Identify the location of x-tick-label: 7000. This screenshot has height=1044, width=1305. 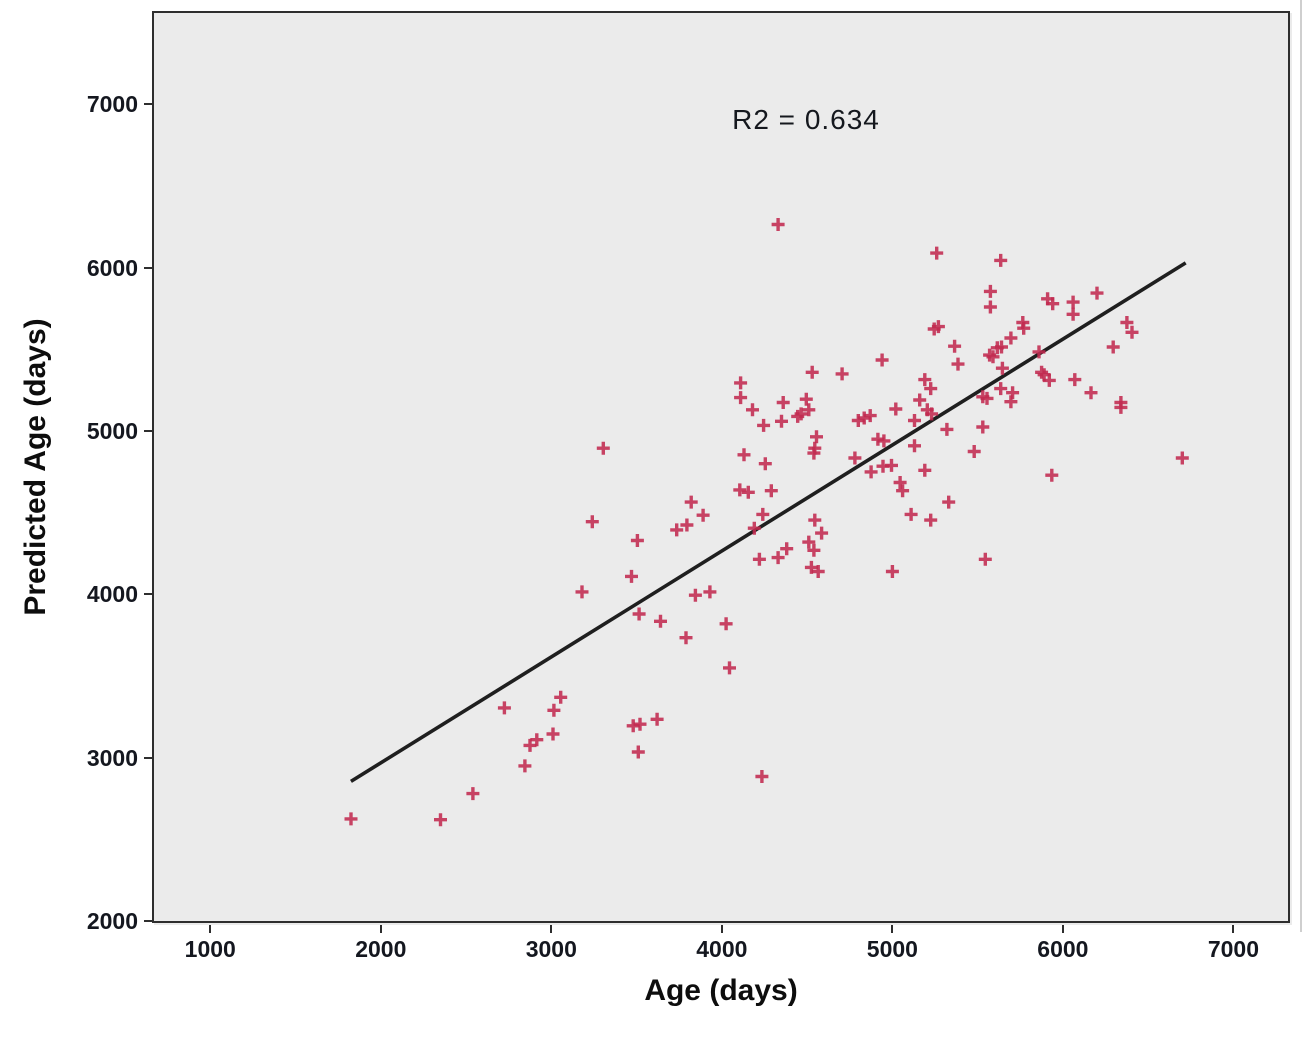
(1233, 949).